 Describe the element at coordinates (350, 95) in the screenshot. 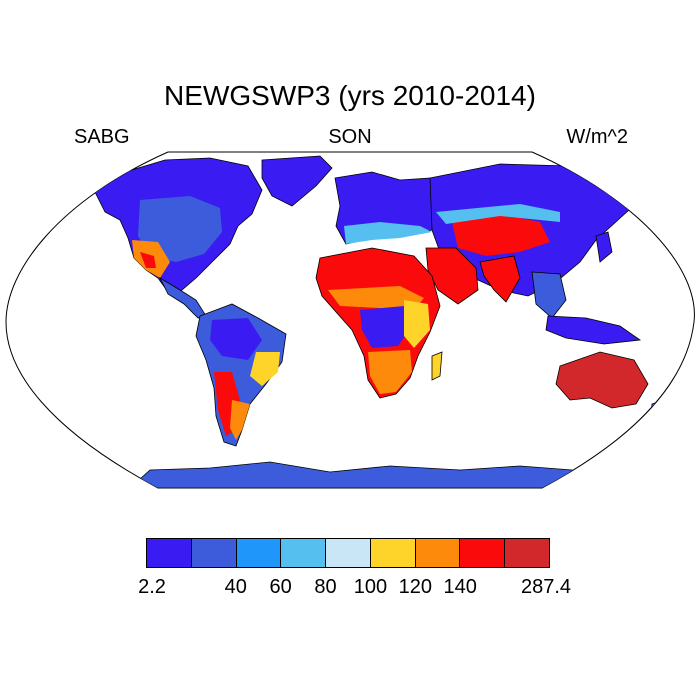

I see `plot-title: NEWGSWP3 (yrs 2010-2014)` at that location.